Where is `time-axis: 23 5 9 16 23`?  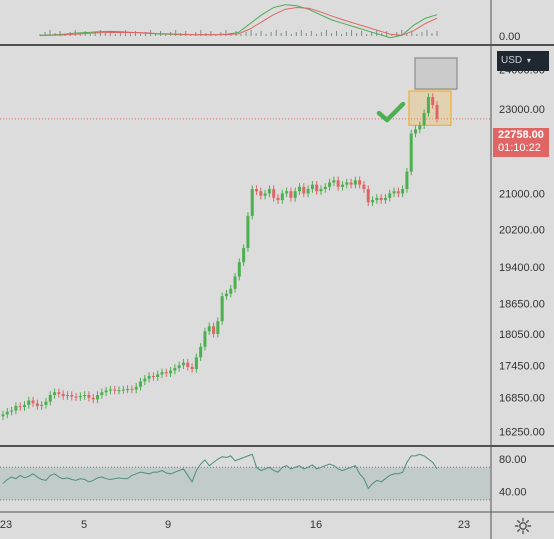
time-axis: 23 5 9 16 23 is located at coordinates (235, 525).